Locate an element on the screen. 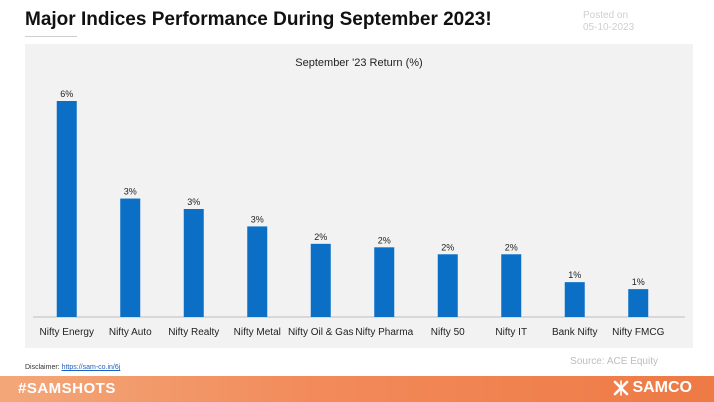  x-tick-label-8: Bank Nifty is located at coordinates (575, 332).